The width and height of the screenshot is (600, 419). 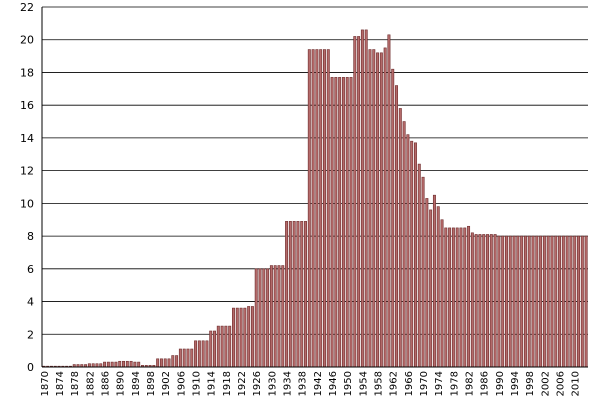 I want to click on bar-1937, so click(x=298, y=294).